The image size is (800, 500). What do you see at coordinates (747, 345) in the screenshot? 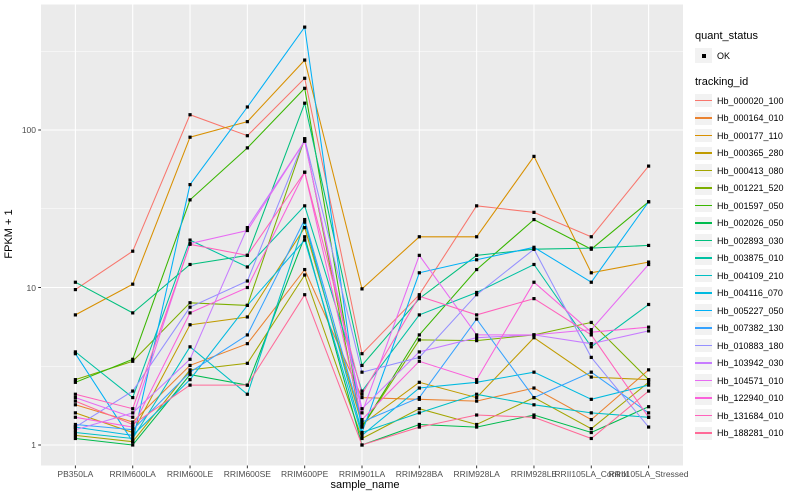
I see `legend-item: Hb_010883_180` at bounding box center [747, 345].